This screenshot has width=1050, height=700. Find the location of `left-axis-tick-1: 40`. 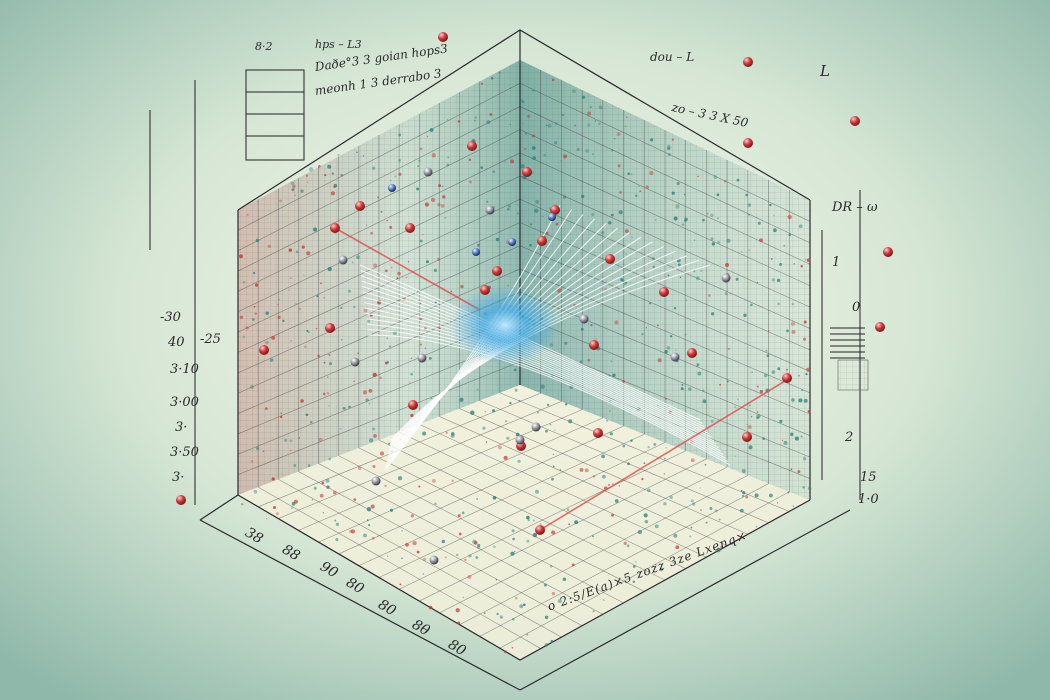

left-axis-tick-1: 40 is located at coordinates (176, 342).